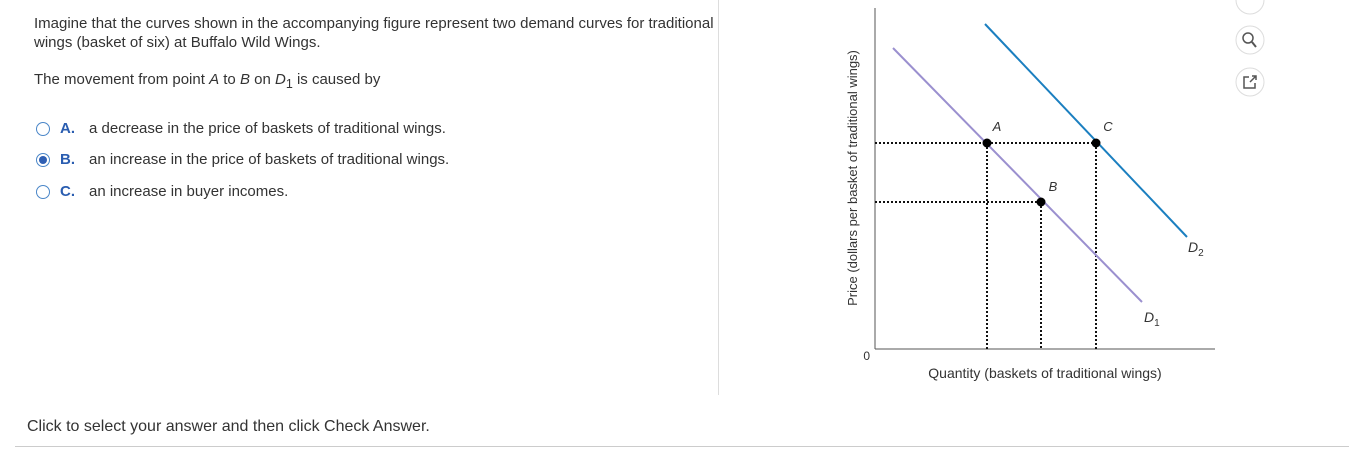 This screenshot has height=453, width=1349. Describe the element at coordinates (67, 159) in the screenshot. I see `option-letter: B.` at that location.